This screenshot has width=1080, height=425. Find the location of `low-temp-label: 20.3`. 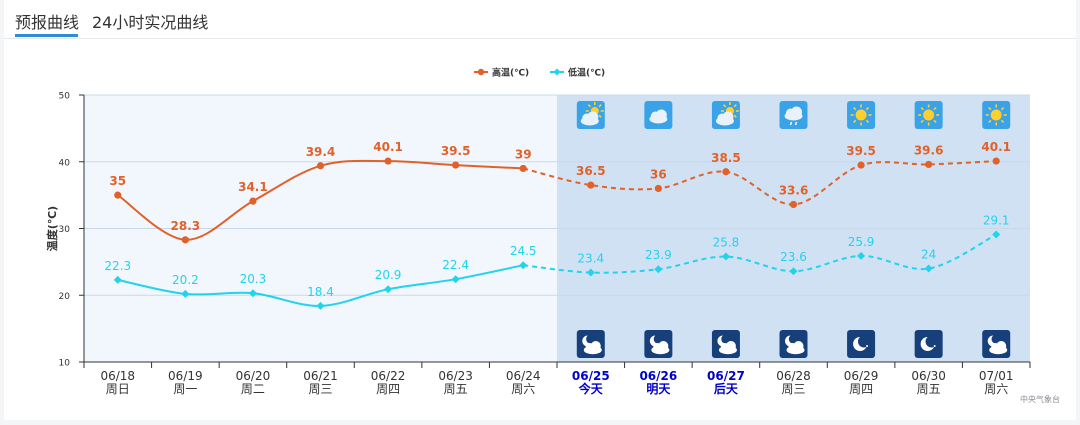

low-temp-label: 20.3 is located at coordinates (253, 279).